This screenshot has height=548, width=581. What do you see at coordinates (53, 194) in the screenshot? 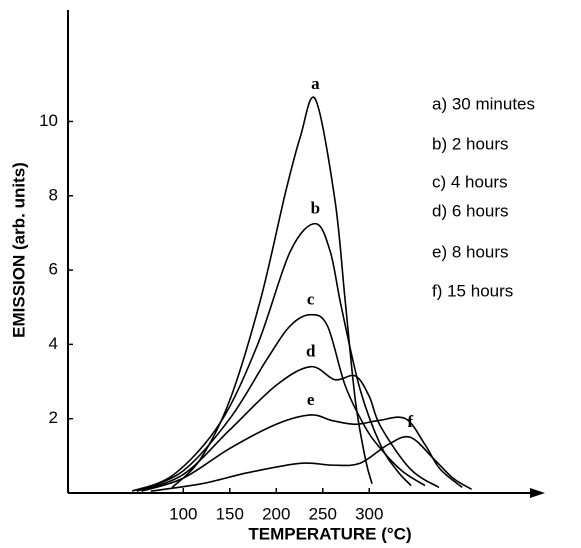
I see `y-tick-label: 8` at bounding box center [53, 194].